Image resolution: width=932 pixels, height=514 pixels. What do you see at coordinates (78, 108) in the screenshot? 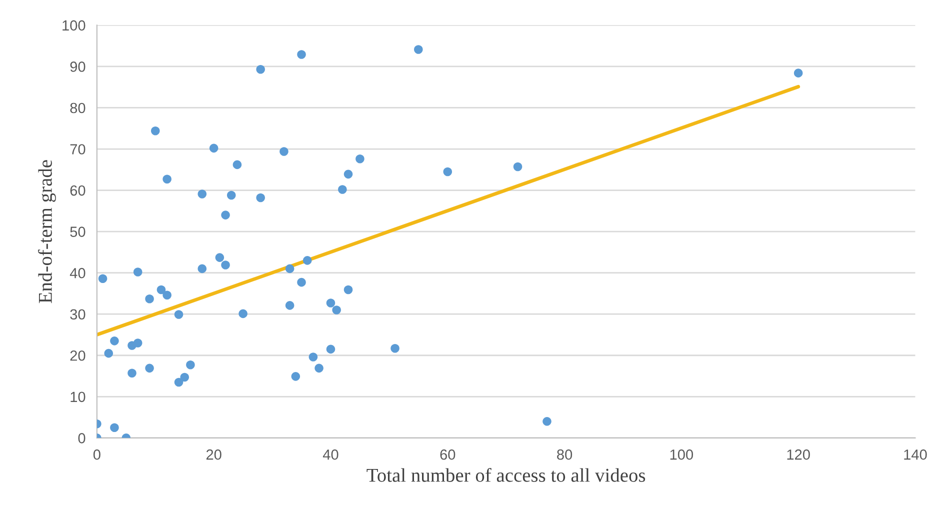
I see `y-tick-label: 80` at bounding box center [78, 108].